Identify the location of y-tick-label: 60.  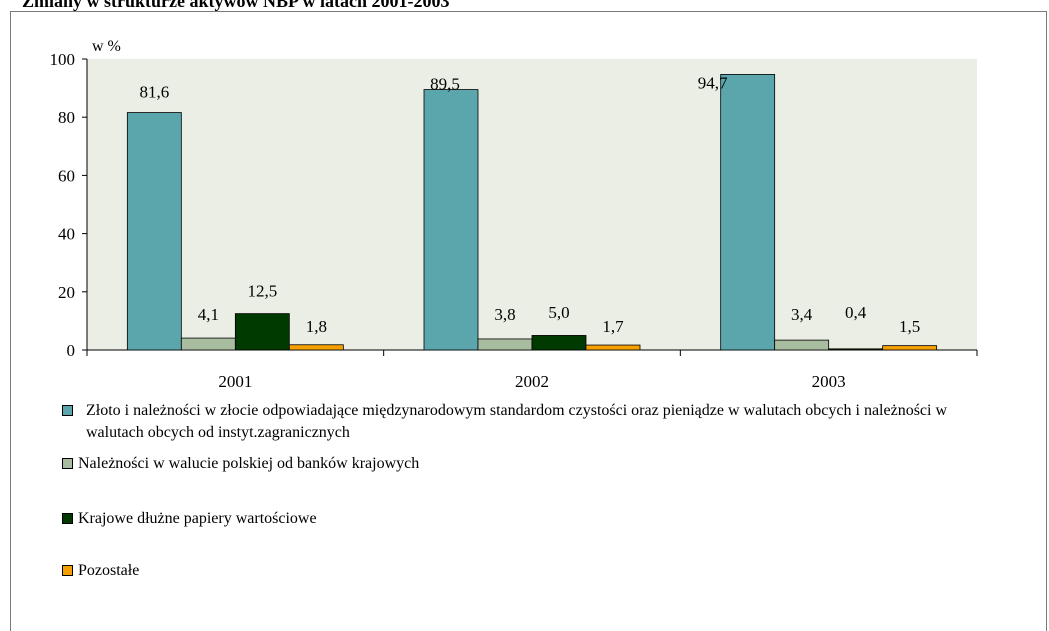
(66, 175).